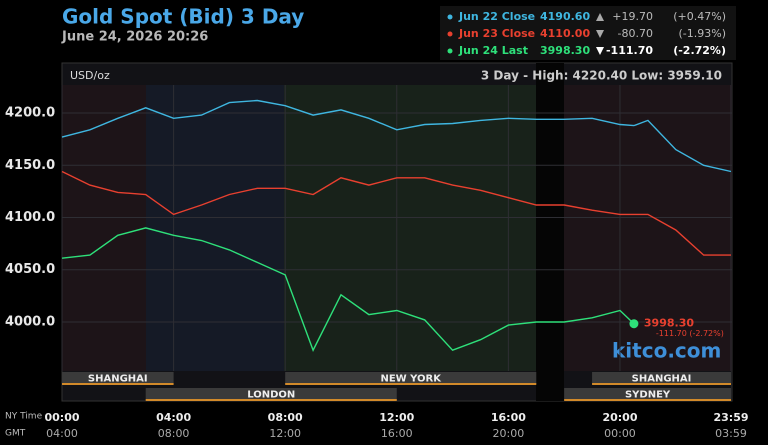 This screenshot has width=768, height=445. What do you see at coordinates (509, 433) in the screenshot?
I see `gmt-tick-label: 20:00` at bounding box center [509, 433].